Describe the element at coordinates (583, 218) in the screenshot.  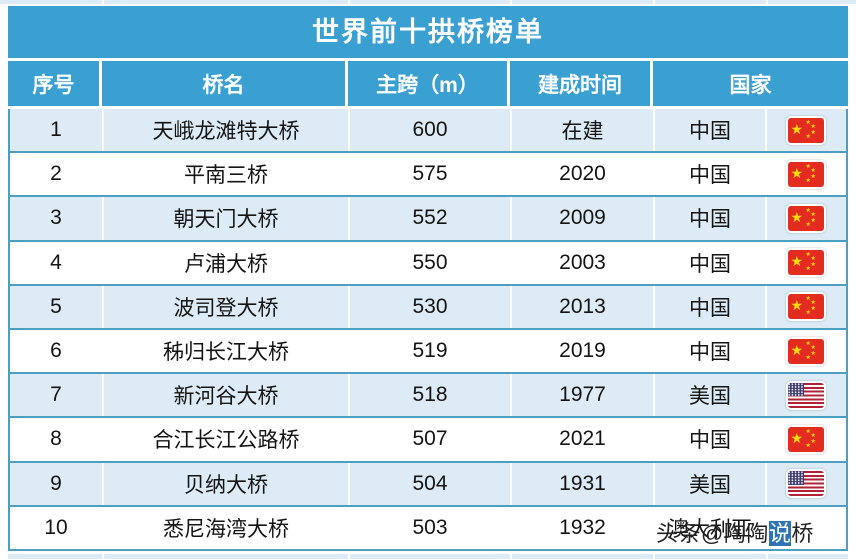
I see `year-built-cell: 2009` at that location.